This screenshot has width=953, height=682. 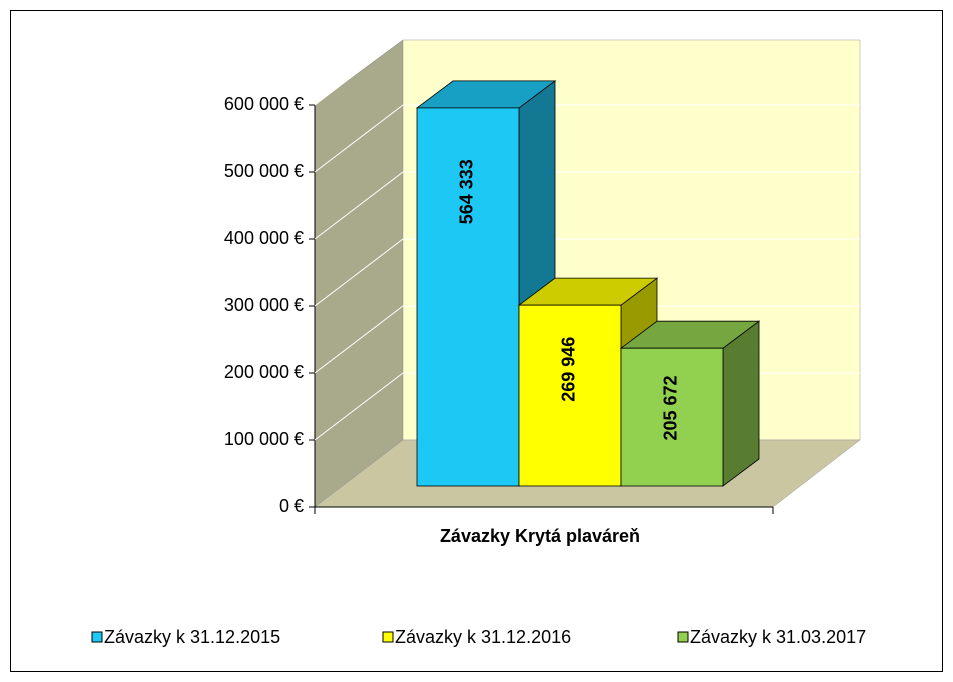 I want to click on bar-side, so click(x=741, y=403).